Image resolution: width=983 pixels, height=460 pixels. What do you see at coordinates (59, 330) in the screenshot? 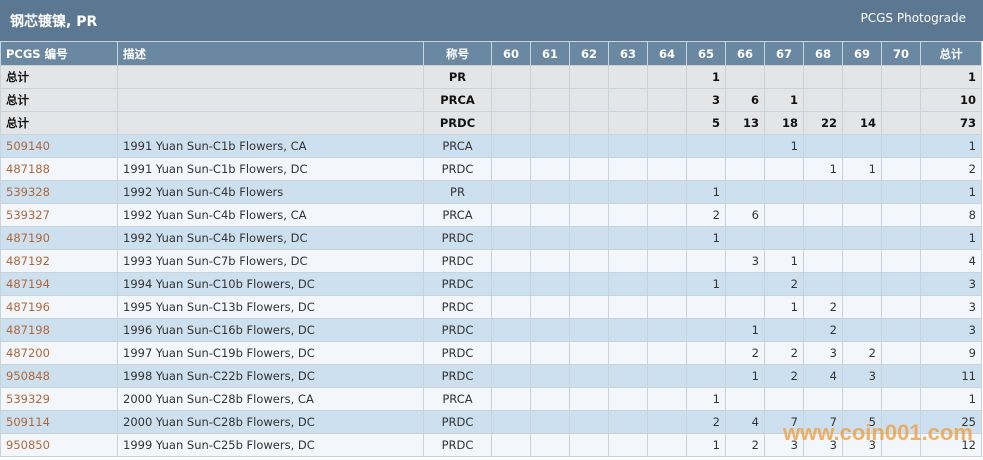
I see `cert-link: 487198` at bounding box center [59, 330].